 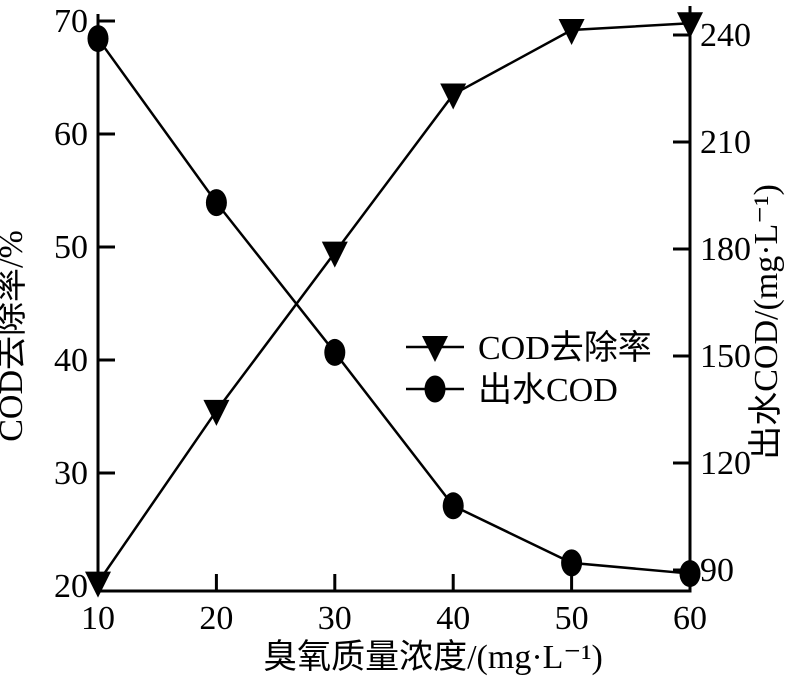 What do you see at coordinates (15, 336) in the screenshot?
I see `y-axis-left-title: COD去除率/%` at bounding box center [15, 336].